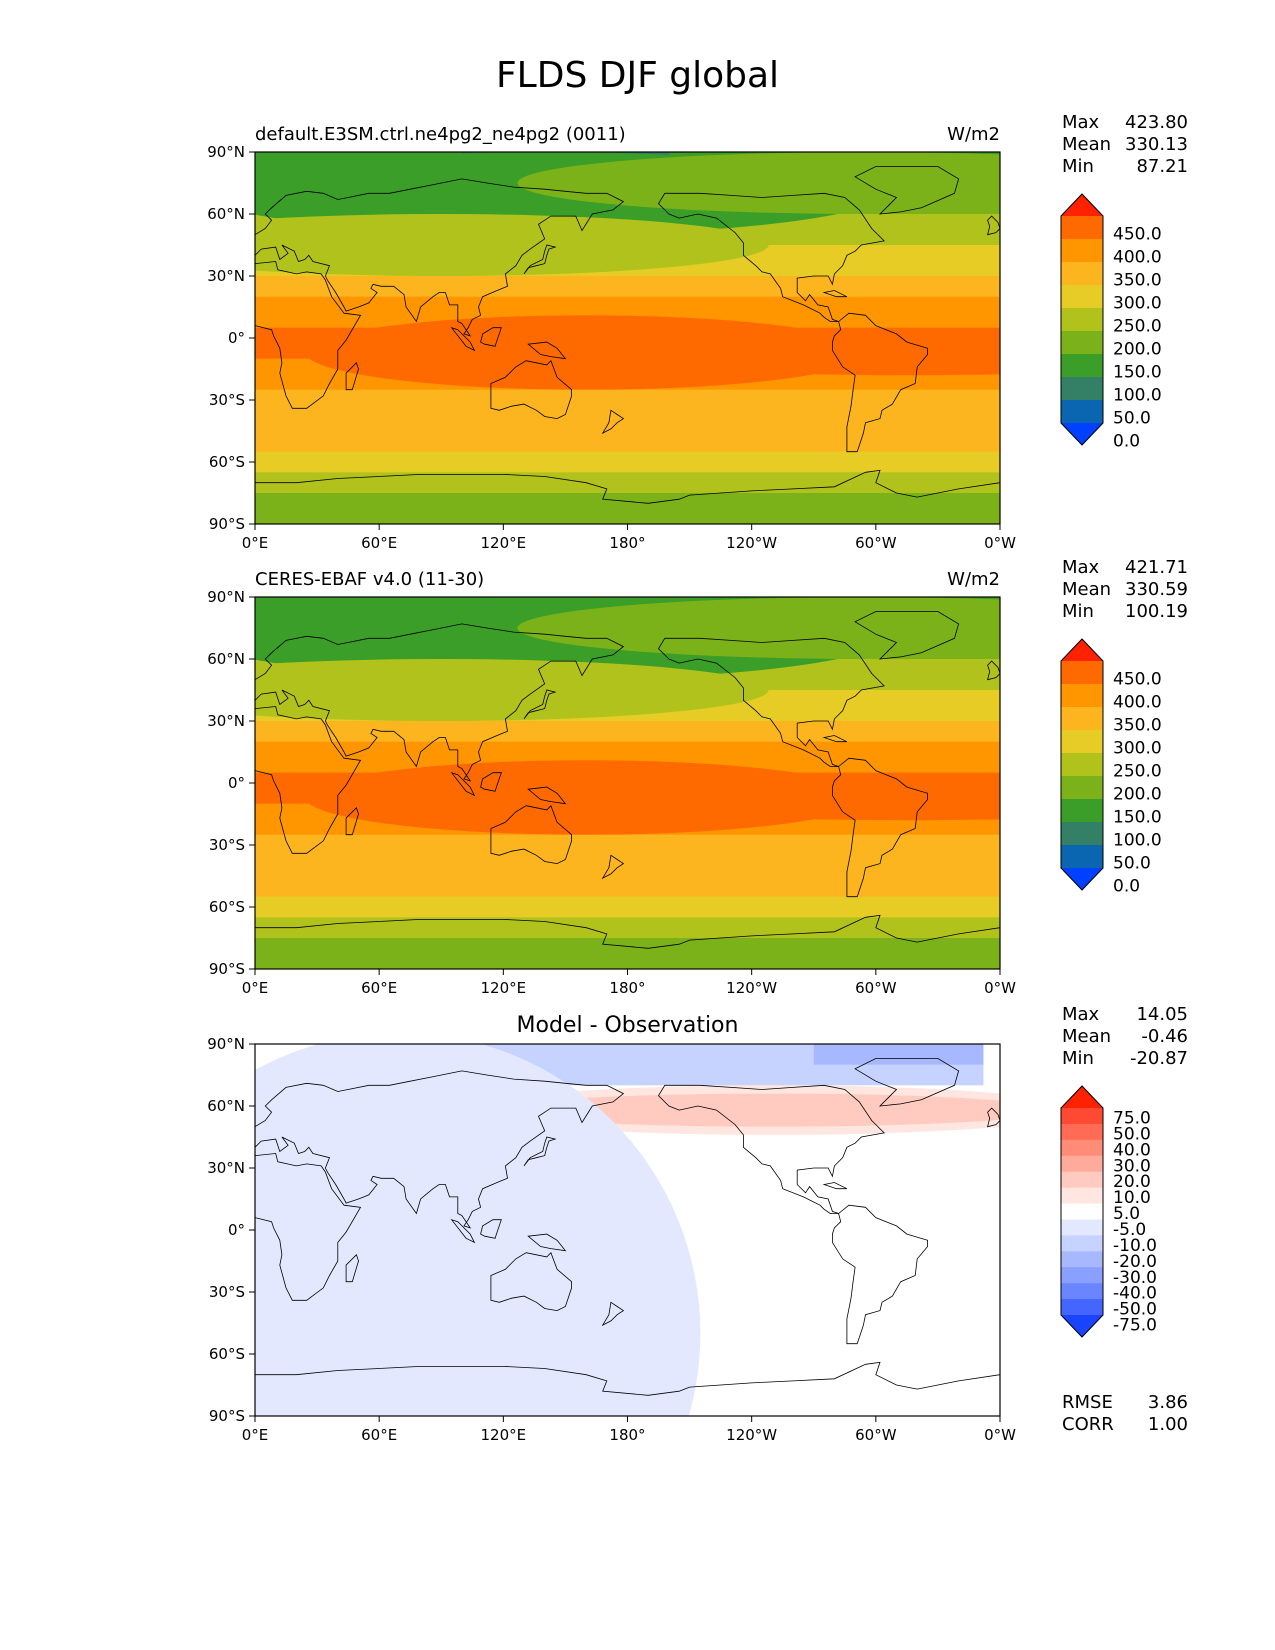 This screenshot has width=1275, height=1650. Describe the element at coordinates (1078, 1058) in the screenshot. I see `stat-label-min: Min` at that location.